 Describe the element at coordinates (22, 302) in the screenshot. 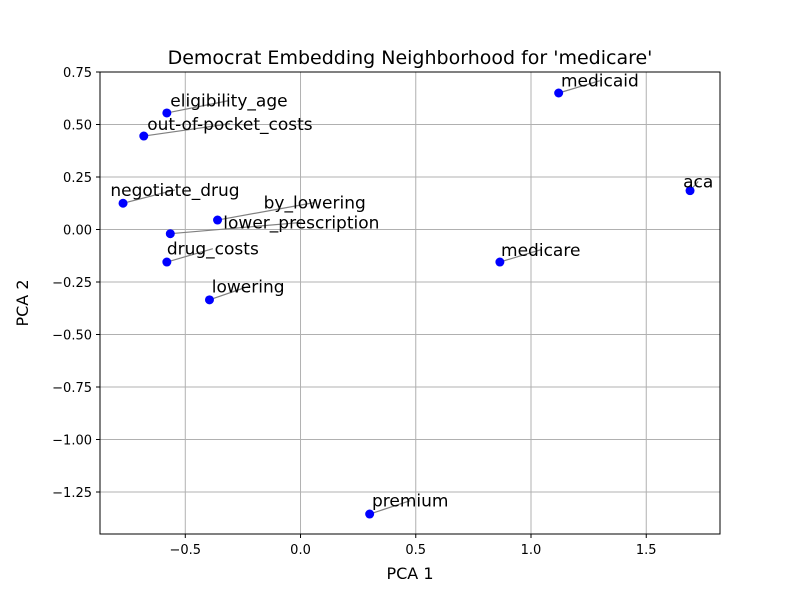

I see `y-axis-label: PCA 2` at that location.